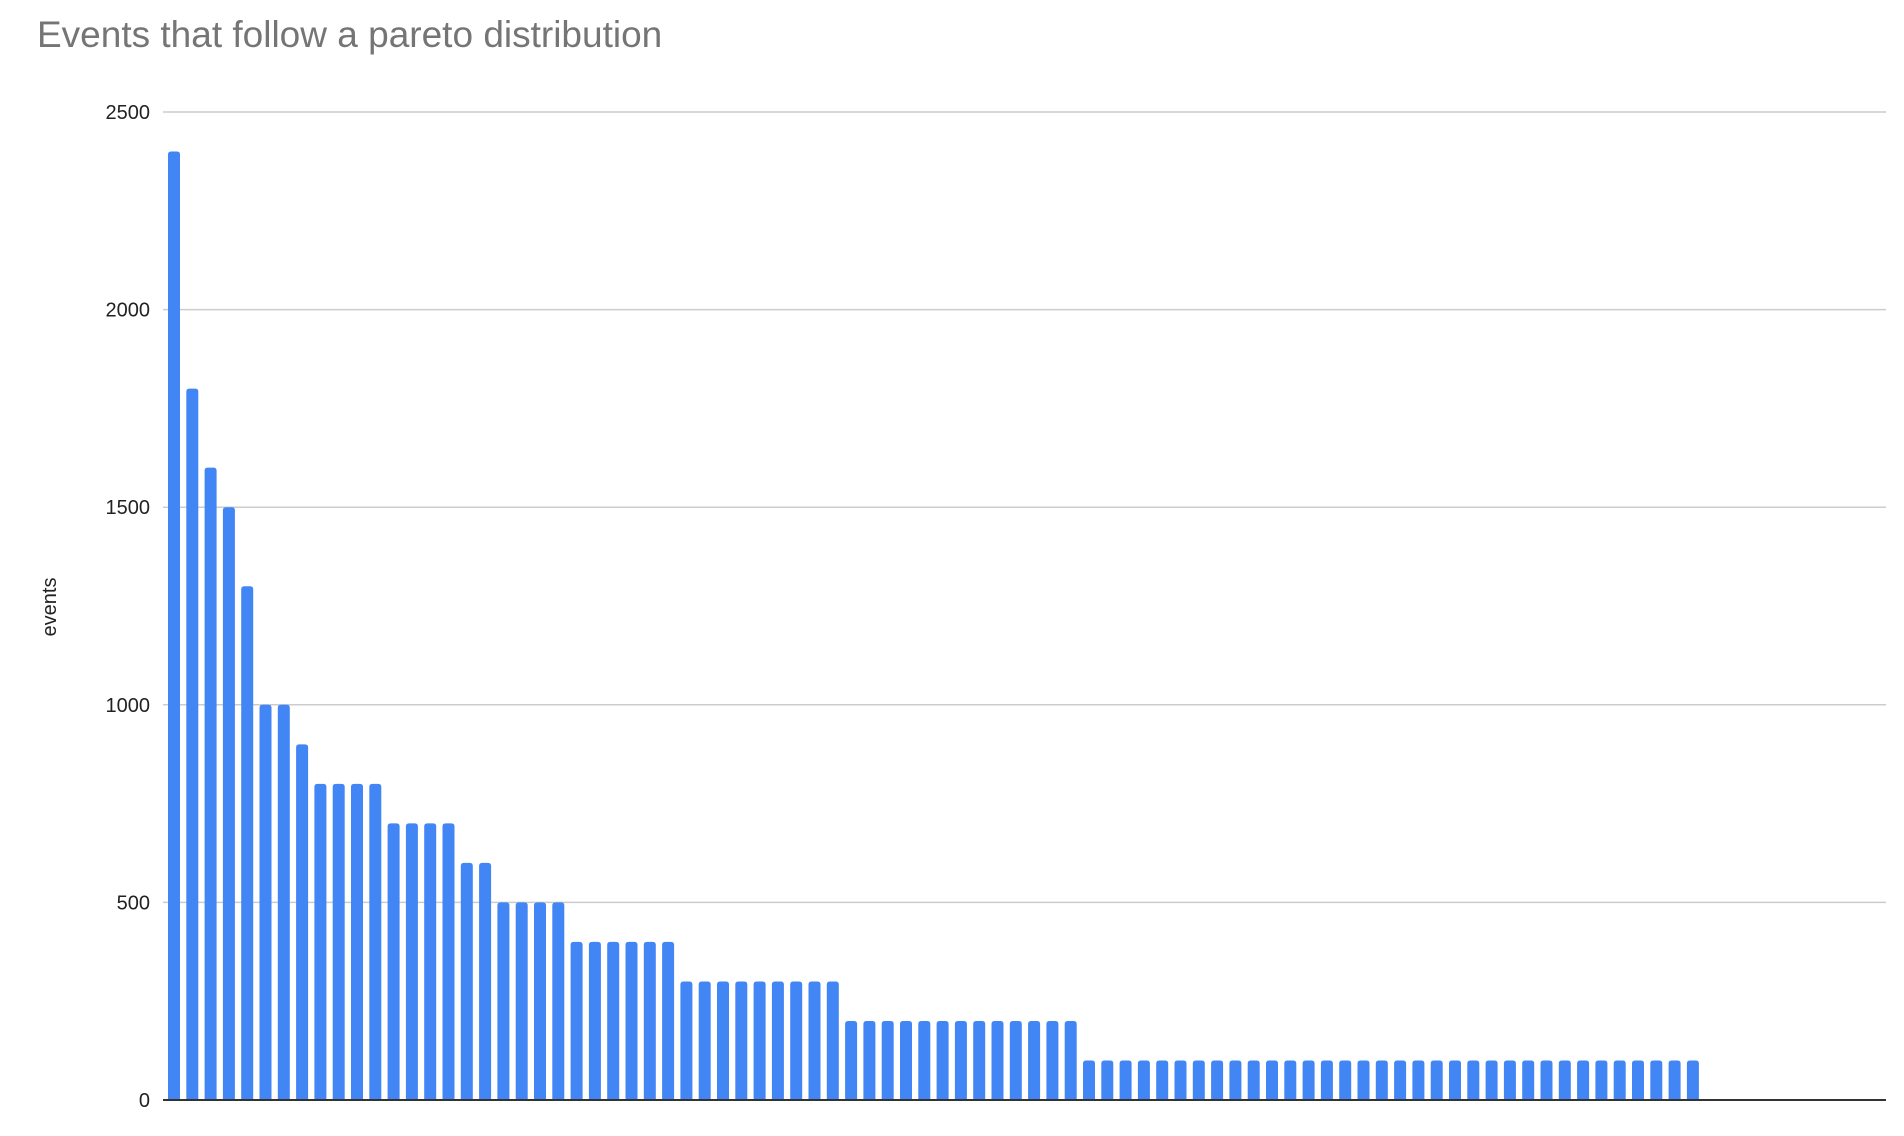 The image size is (1904, 1136). Describe the element at coordinates (133, 903) in the screenshot. I see `y-tick-label: 500` at that location.